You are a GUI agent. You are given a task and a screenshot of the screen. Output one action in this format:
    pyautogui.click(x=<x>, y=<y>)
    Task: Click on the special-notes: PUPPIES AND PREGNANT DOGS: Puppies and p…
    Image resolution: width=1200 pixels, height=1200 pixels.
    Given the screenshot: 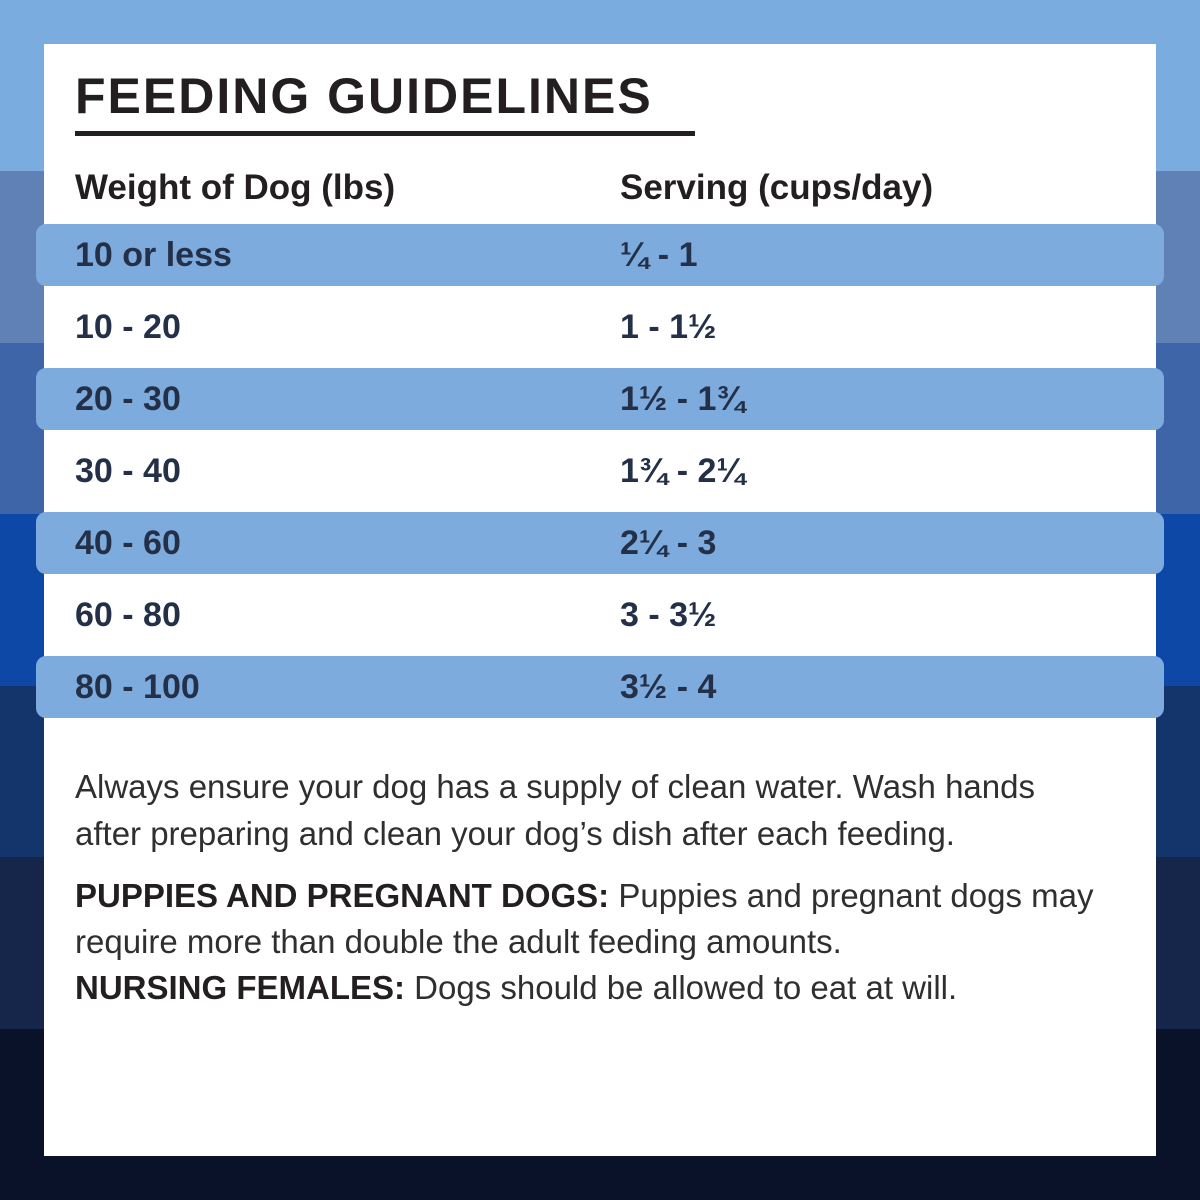 What is the action you would take?
    pyautogui.click(x=615, y=942)
    